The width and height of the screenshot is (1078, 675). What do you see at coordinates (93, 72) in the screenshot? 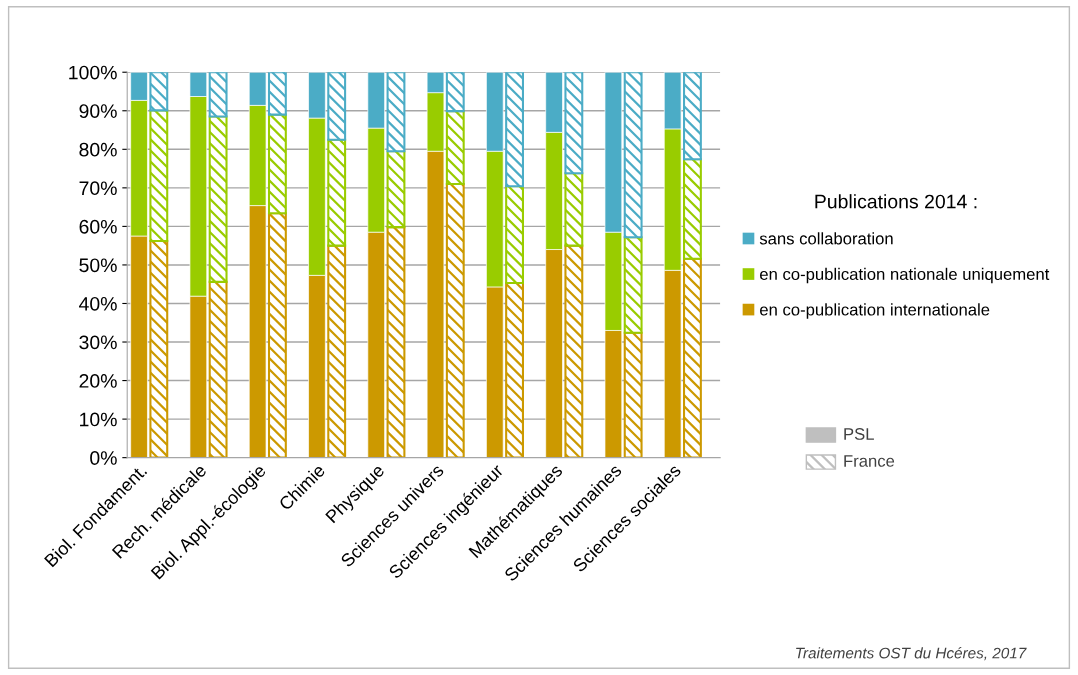
I see `y-tick-label: 100%` at bounding box center [93, 72].